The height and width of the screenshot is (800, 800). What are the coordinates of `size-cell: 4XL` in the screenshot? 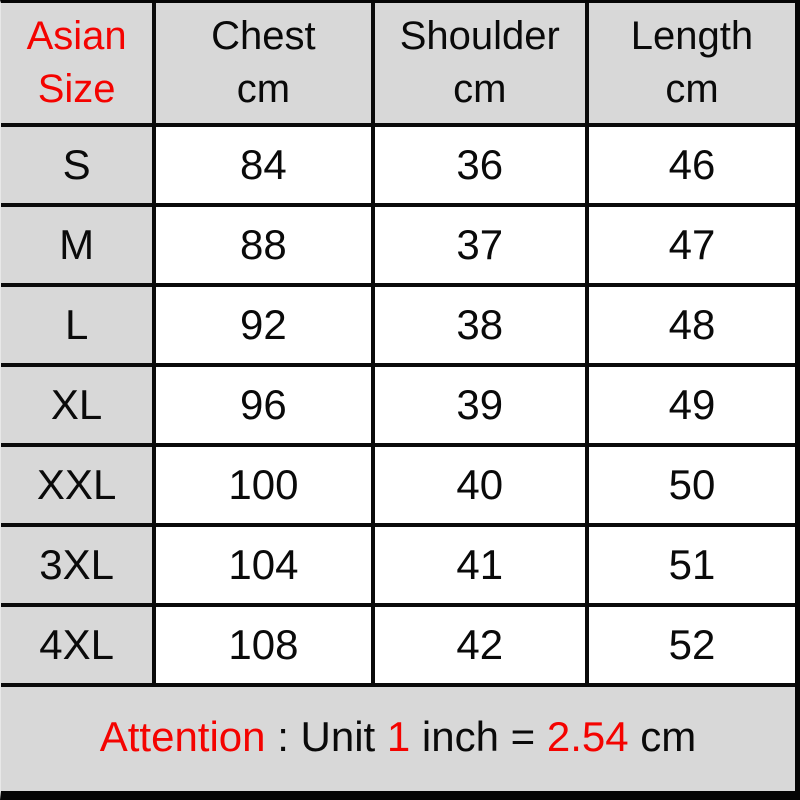 It's located at (79, 645).